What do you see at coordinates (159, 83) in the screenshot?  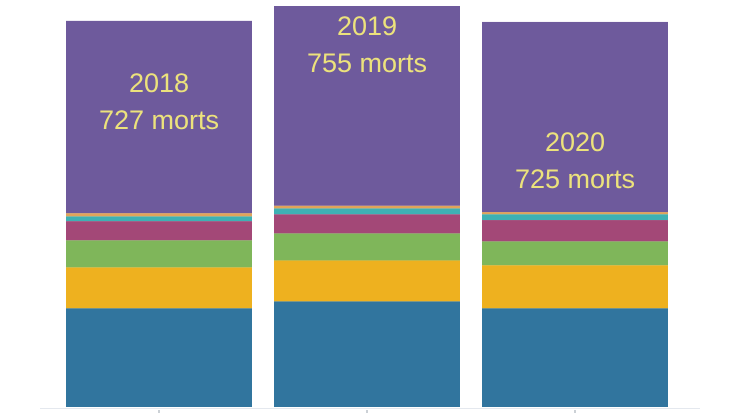 I see `category-label: 2018` at bounding box center [159, 83].